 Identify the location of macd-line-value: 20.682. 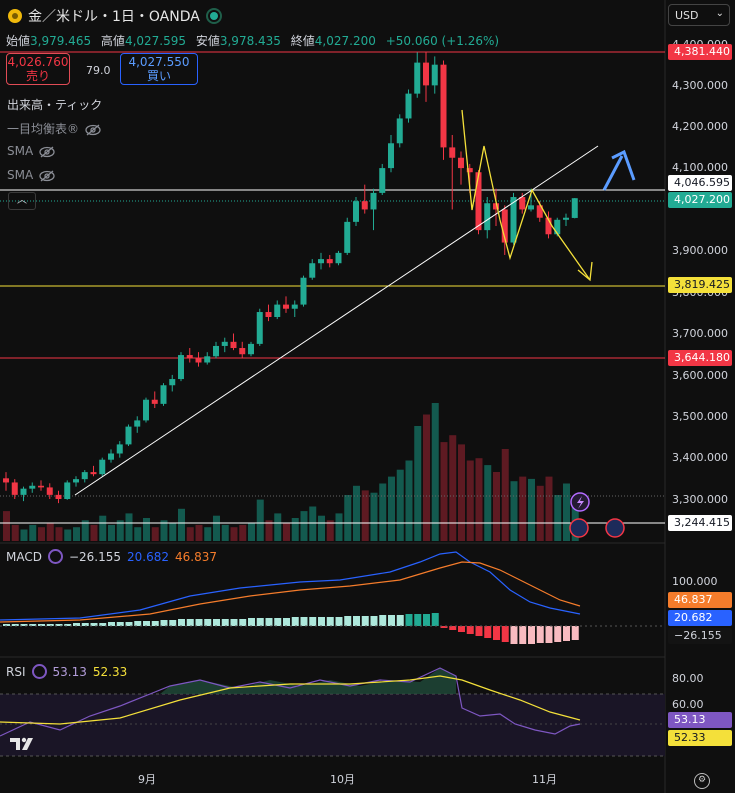
(148, 556).